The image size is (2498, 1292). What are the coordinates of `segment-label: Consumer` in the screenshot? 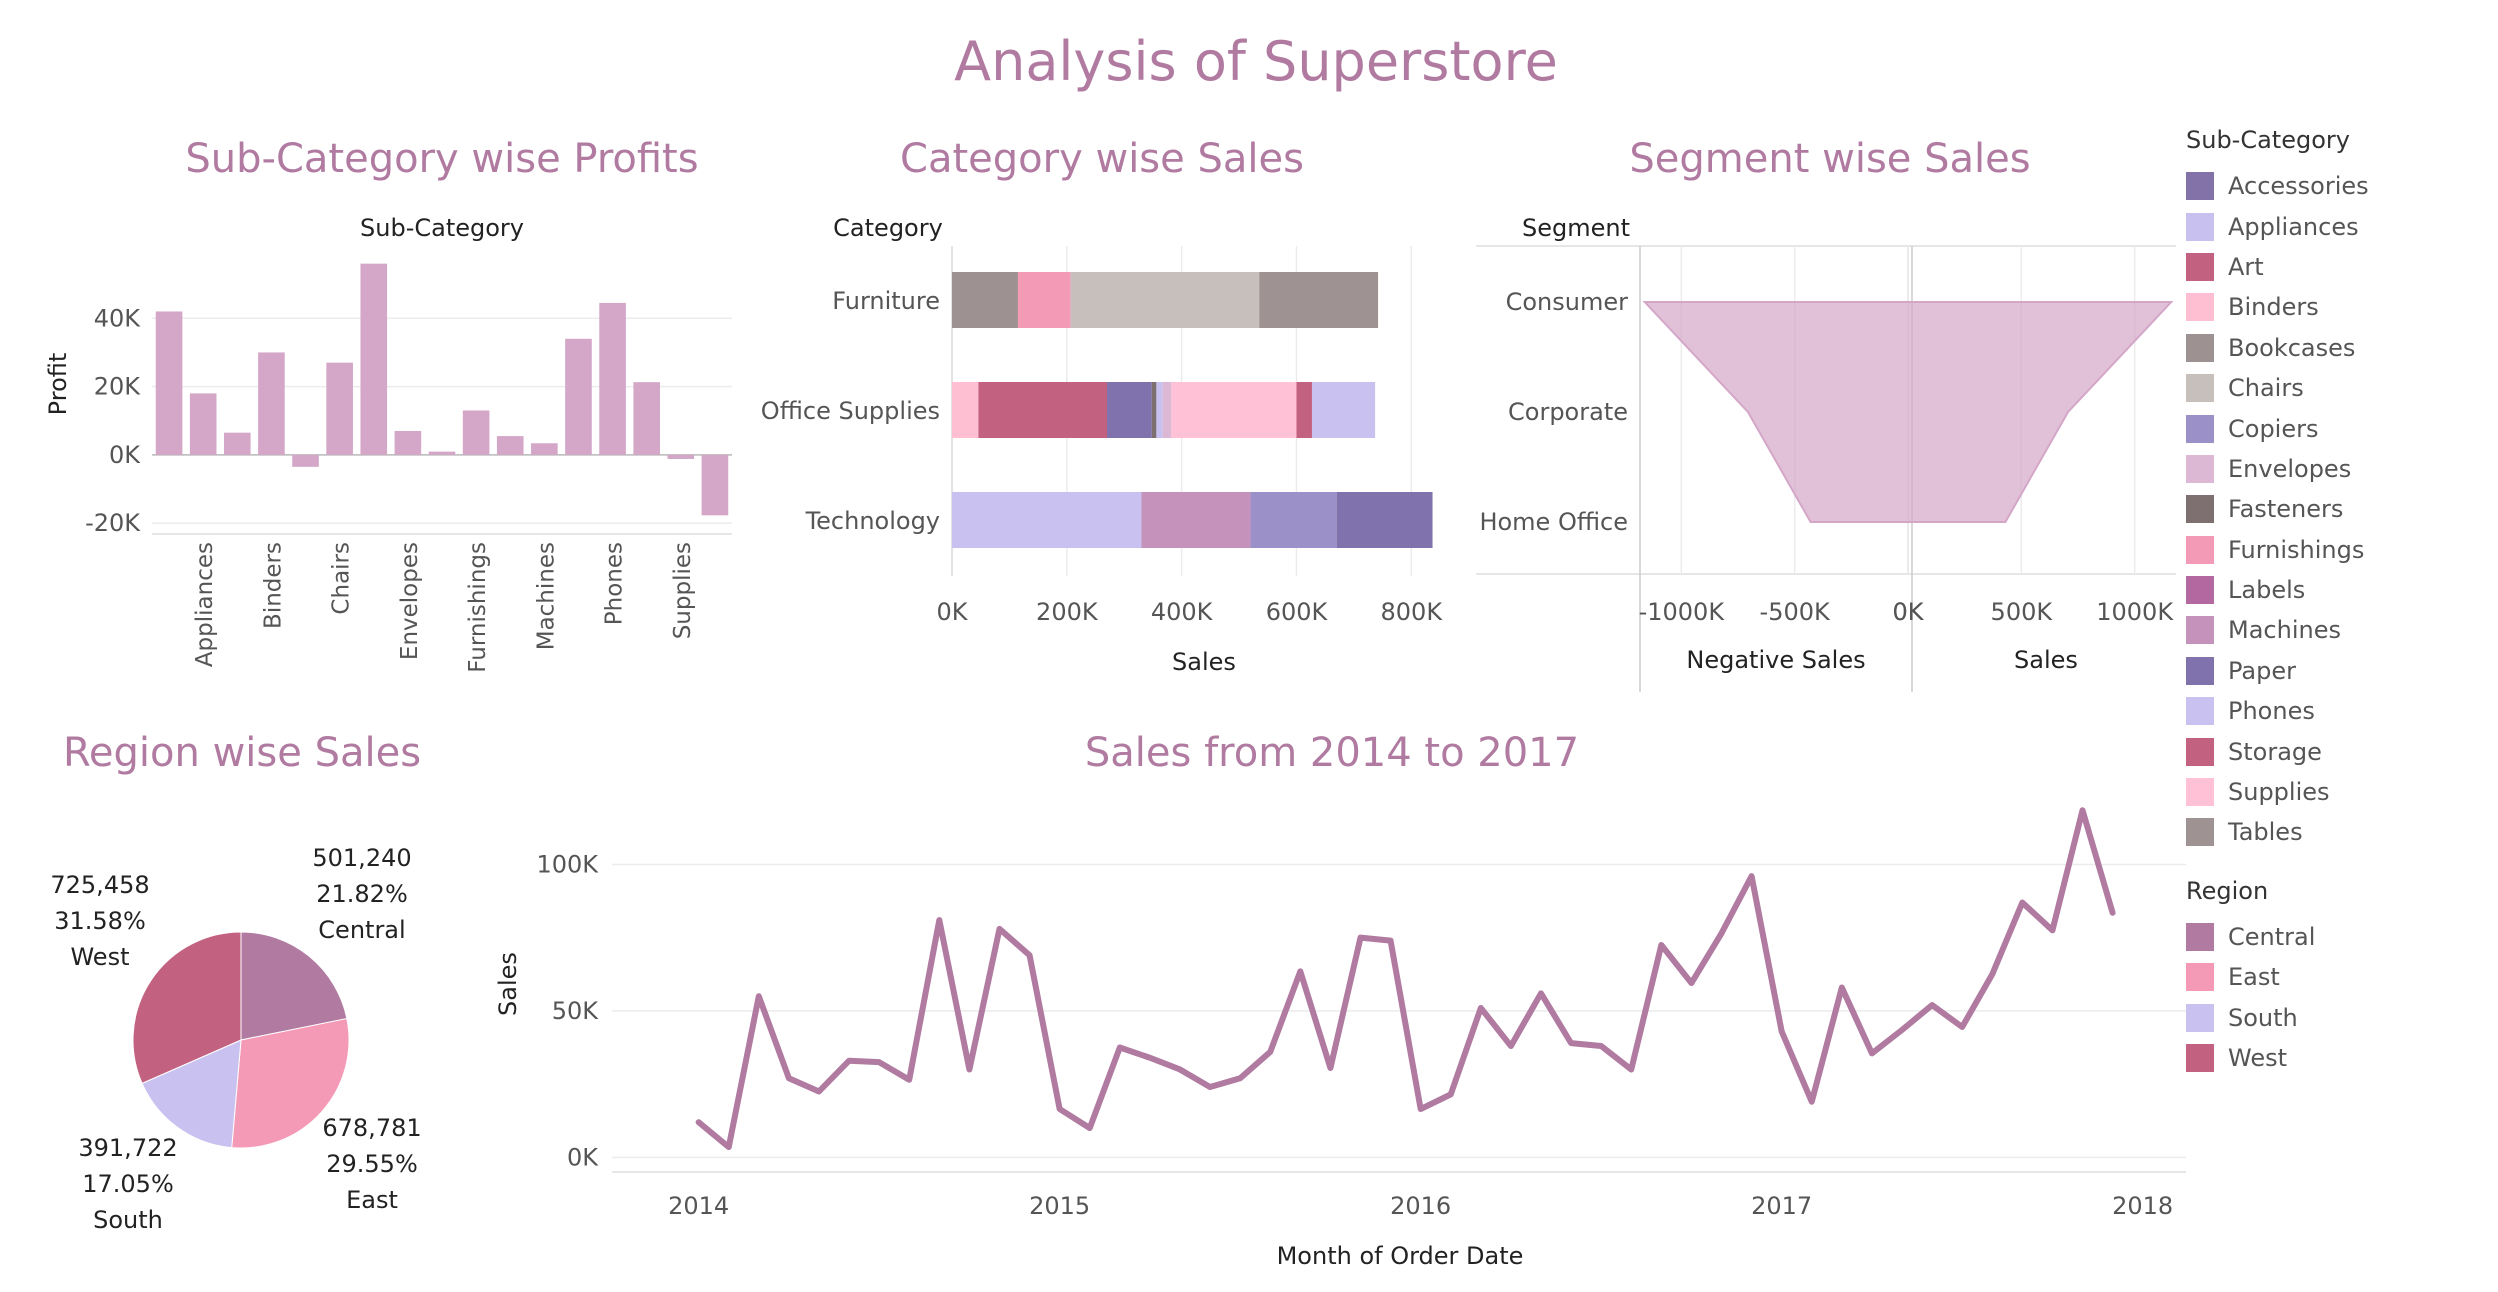 It's located at (1567, 302).